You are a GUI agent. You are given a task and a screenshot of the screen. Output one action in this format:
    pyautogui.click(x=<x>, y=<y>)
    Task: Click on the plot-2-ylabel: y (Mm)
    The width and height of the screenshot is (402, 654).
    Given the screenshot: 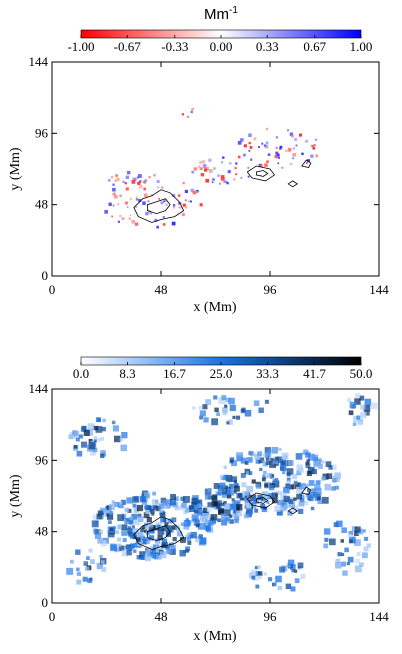 What is the action you would take?
    pyautogui.click(x=15, y=496)
    